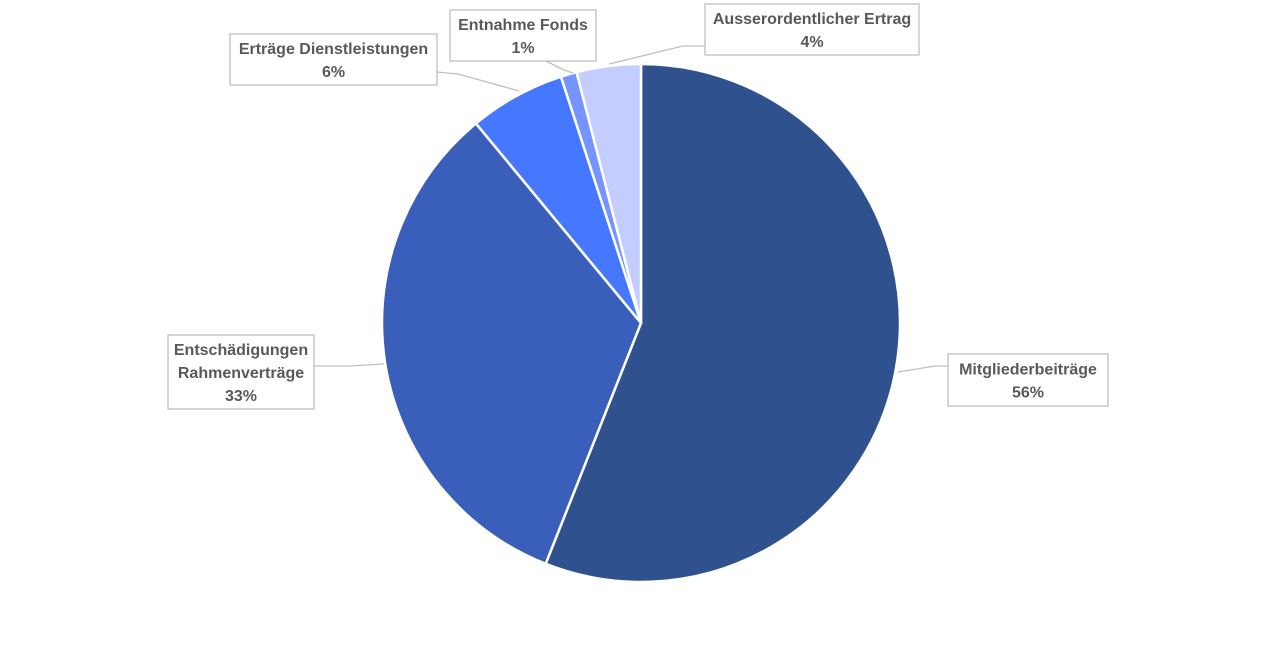  What do you see at coordinates (241, 396) in the screenshot?
I see `data-label-percent: 33%` at bounding box center [241, 396].